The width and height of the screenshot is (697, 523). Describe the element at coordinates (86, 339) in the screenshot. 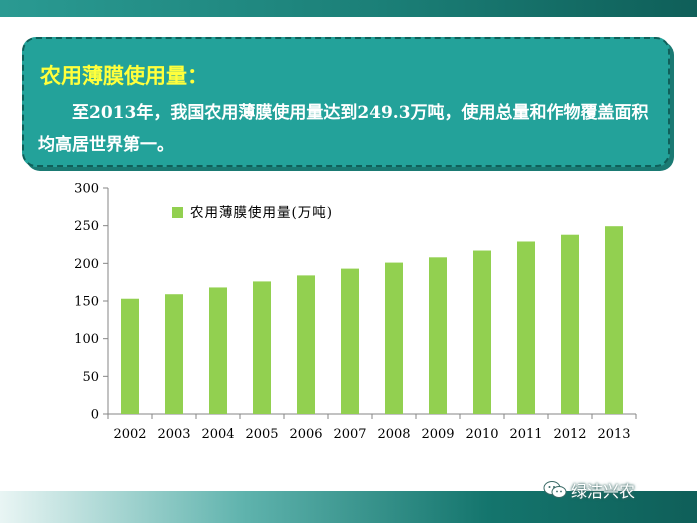

I see `y-tick-label: 100` at that location.